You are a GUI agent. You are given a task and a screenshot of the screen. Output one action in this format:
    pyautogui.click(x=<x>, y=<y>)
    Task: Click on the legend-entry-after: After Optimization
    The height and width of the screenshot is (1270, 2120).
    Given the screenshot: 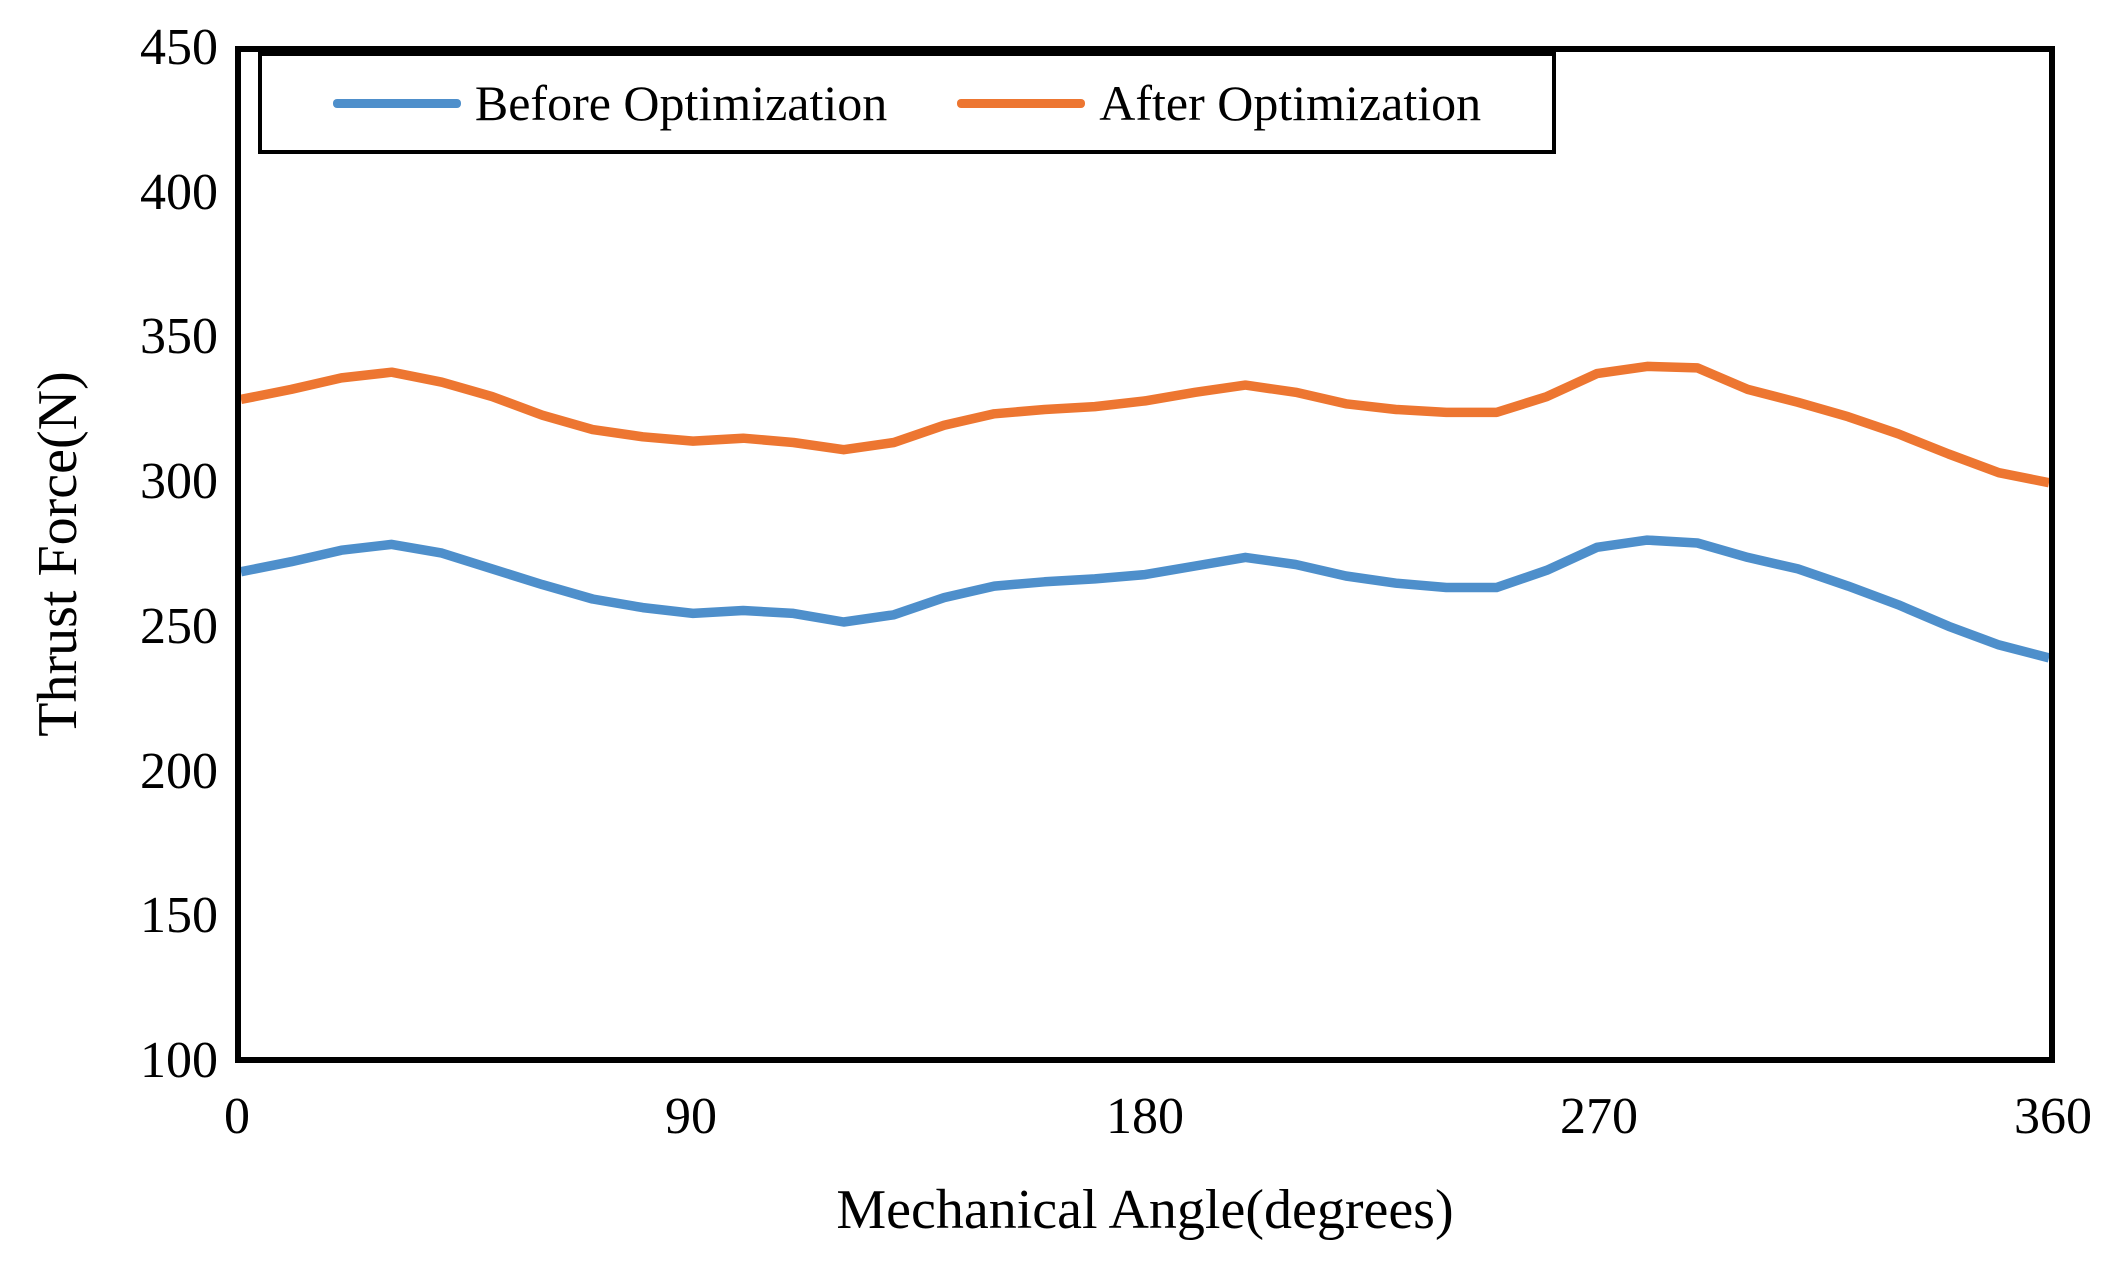 What is the action you would take?
    pyautogui.click(x=1219, y=103)
    